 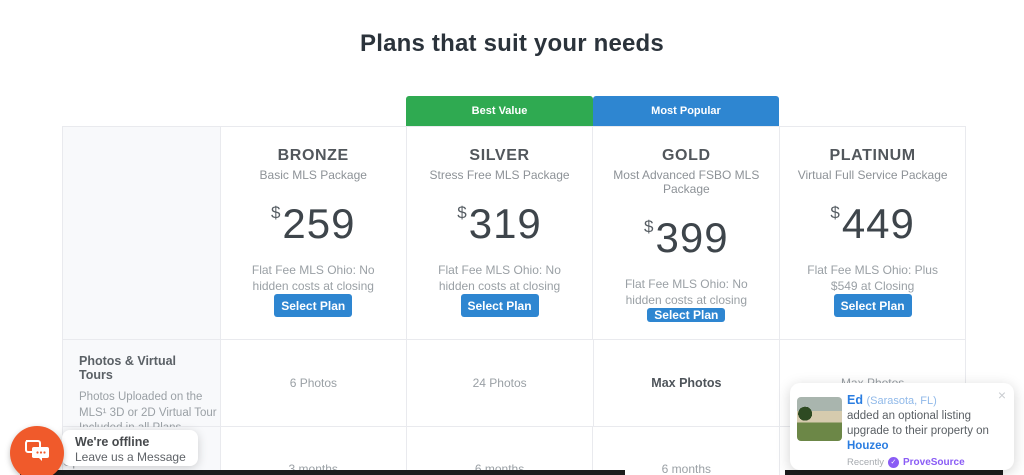 What do you see at coordinates (893, 462) in the screenshot?
I see `provesource-check-icon: ✓` at bounding box center [893, 462].